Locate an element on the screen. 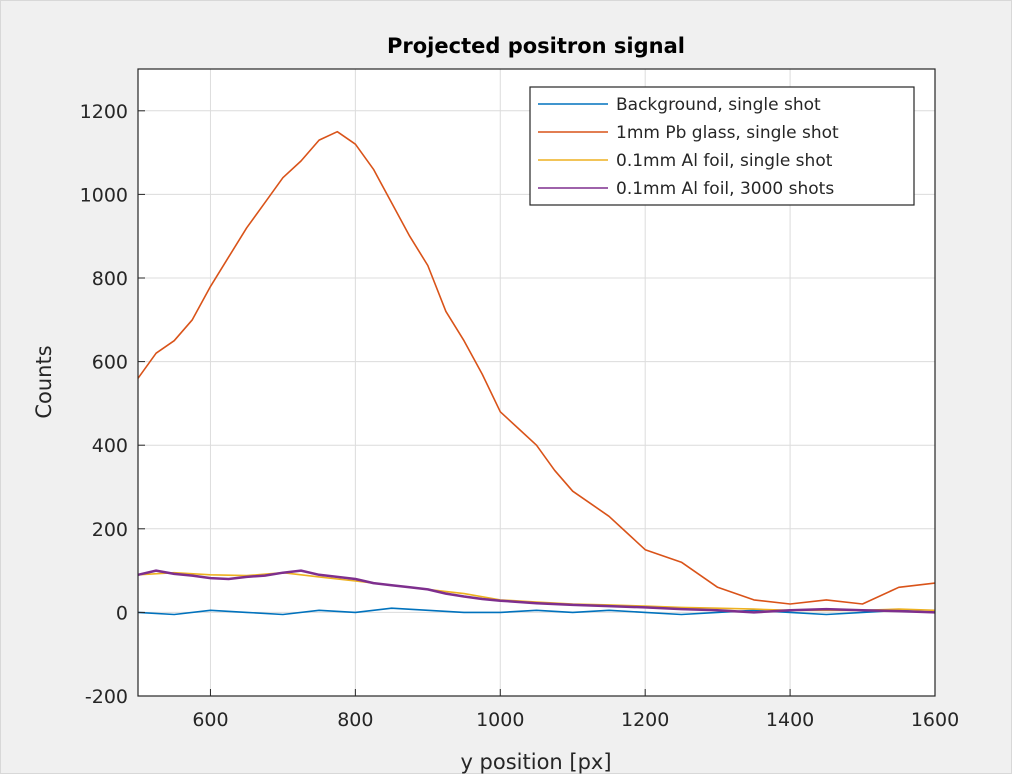 The image size is (1012, 775). series-al-foil-3000-line is located at coordinates (536, 591).